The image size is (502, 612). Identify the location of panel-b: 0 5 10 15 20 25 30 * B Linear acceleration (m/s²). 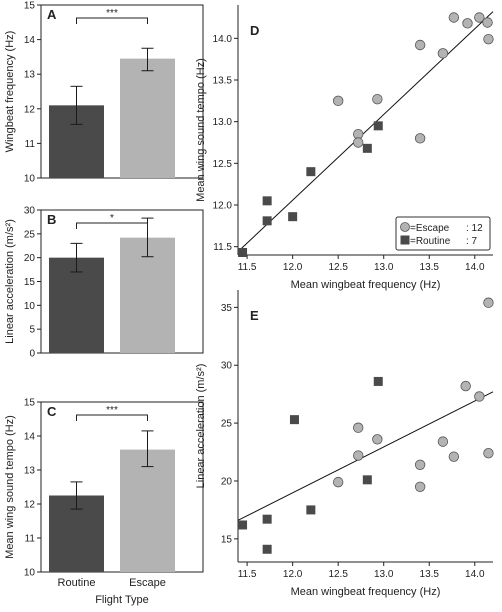
(104, 283).